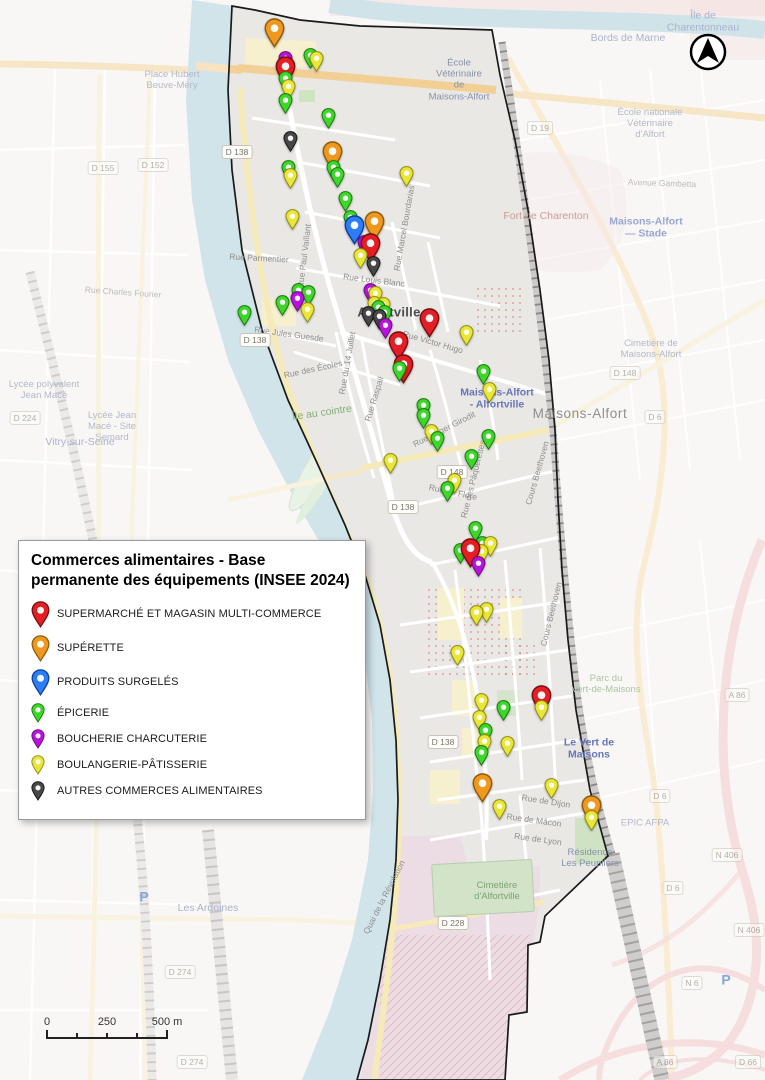  Describe the element at coordinates (44, 648) in the screenshot. I see `superette-pin-icon` at that location.